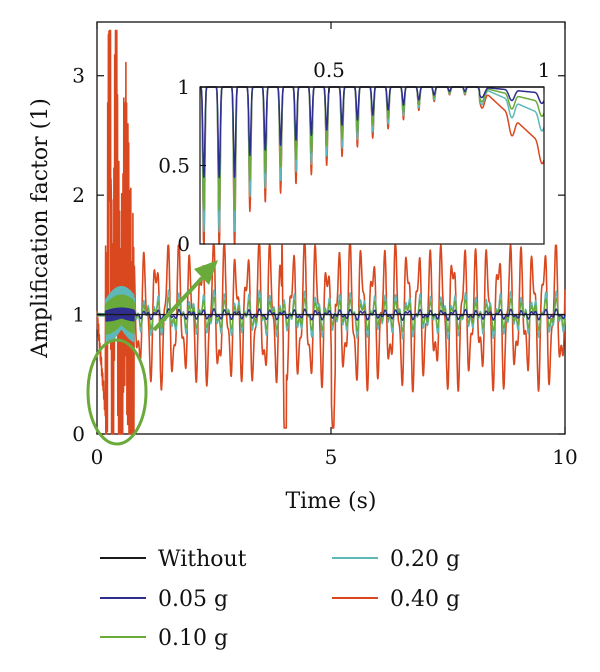 This screenshot has height=672, width=600. Describe the element at coordinates (78, 195) in the screenshot. I see `y-tick-label: 2` at that location.